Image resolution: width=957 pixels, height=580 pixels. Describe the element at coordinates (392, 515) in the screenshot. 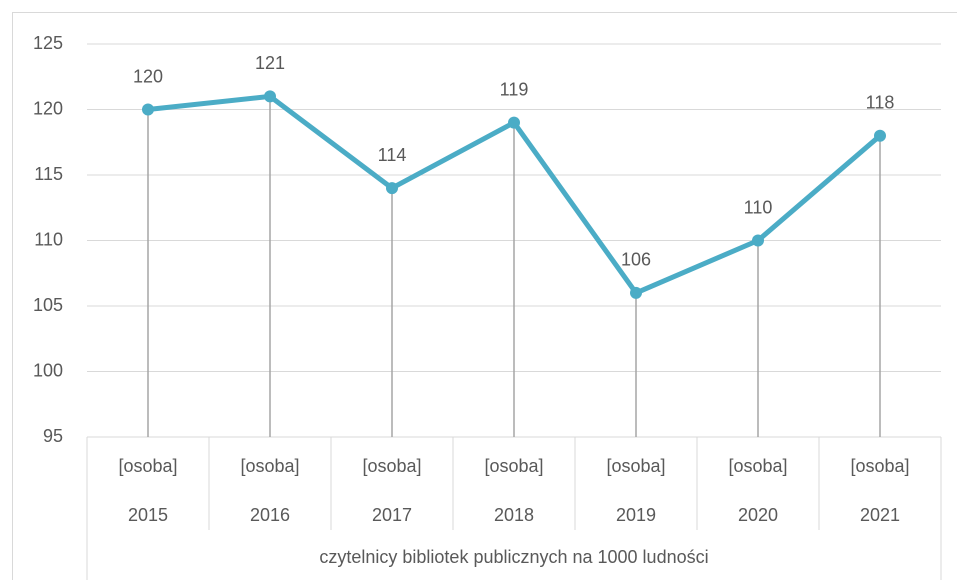

I see `x-tick-label: 2017` at that location.